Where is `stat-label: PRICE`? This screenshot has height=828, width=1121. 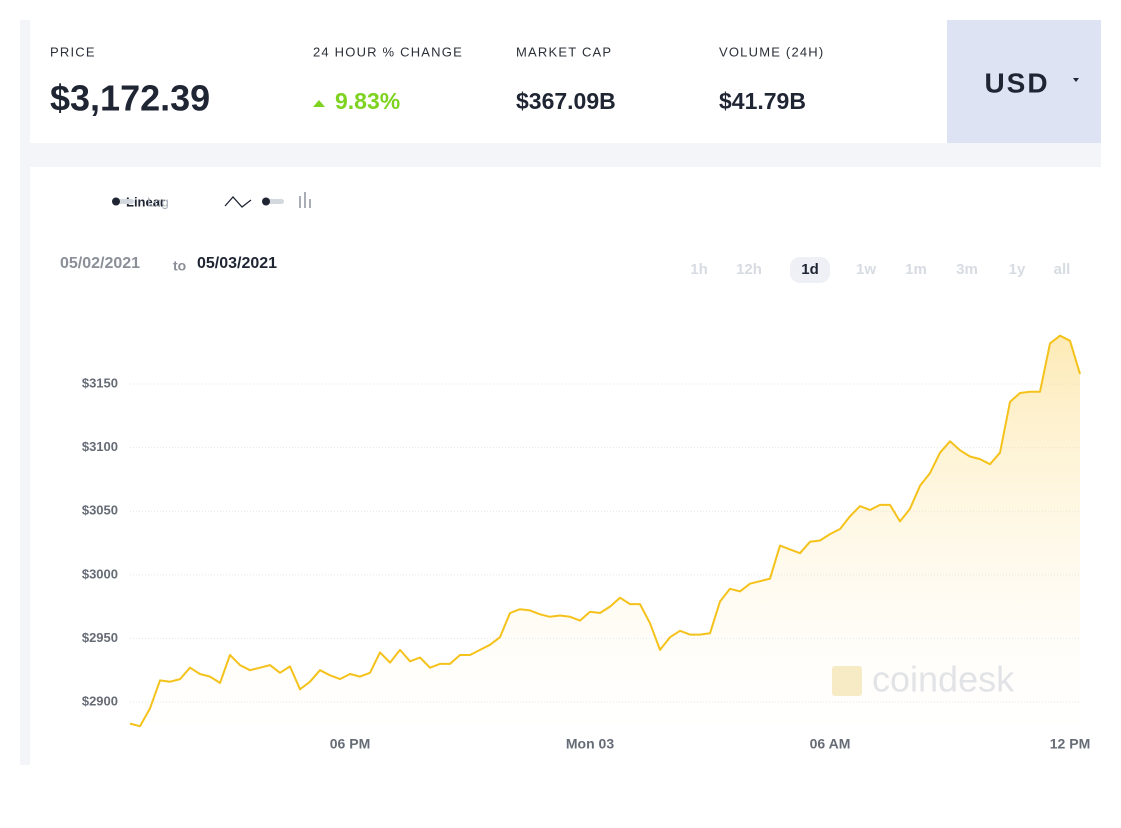
stat-label: PRICE is located at coordinates (73, 51).